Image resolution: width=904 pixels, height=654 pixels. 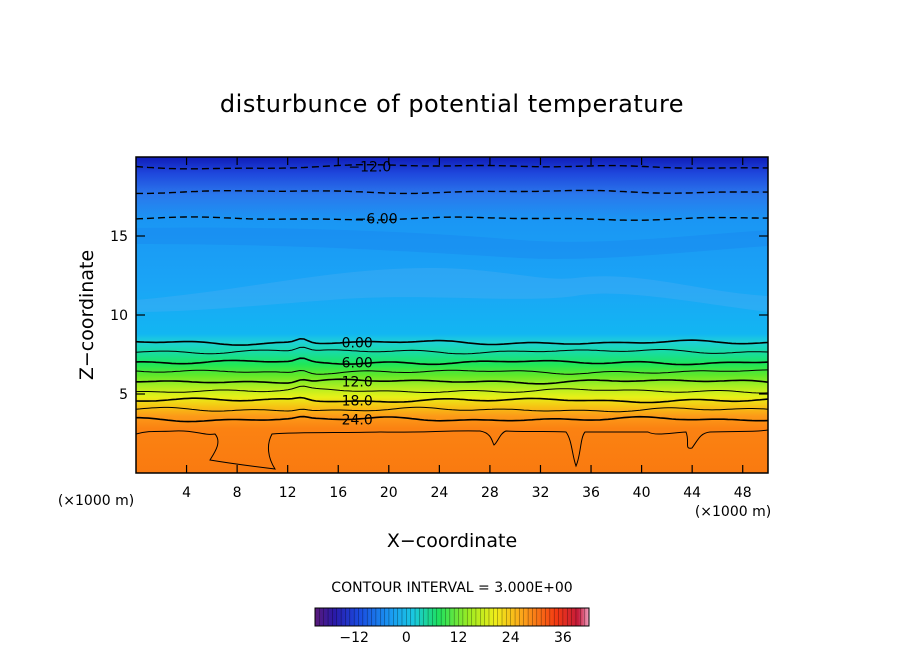 What do you see at coordinates (591, 493) in the screenshot?
I see `x-tick-label: 36` at bounding box center [591, 493].